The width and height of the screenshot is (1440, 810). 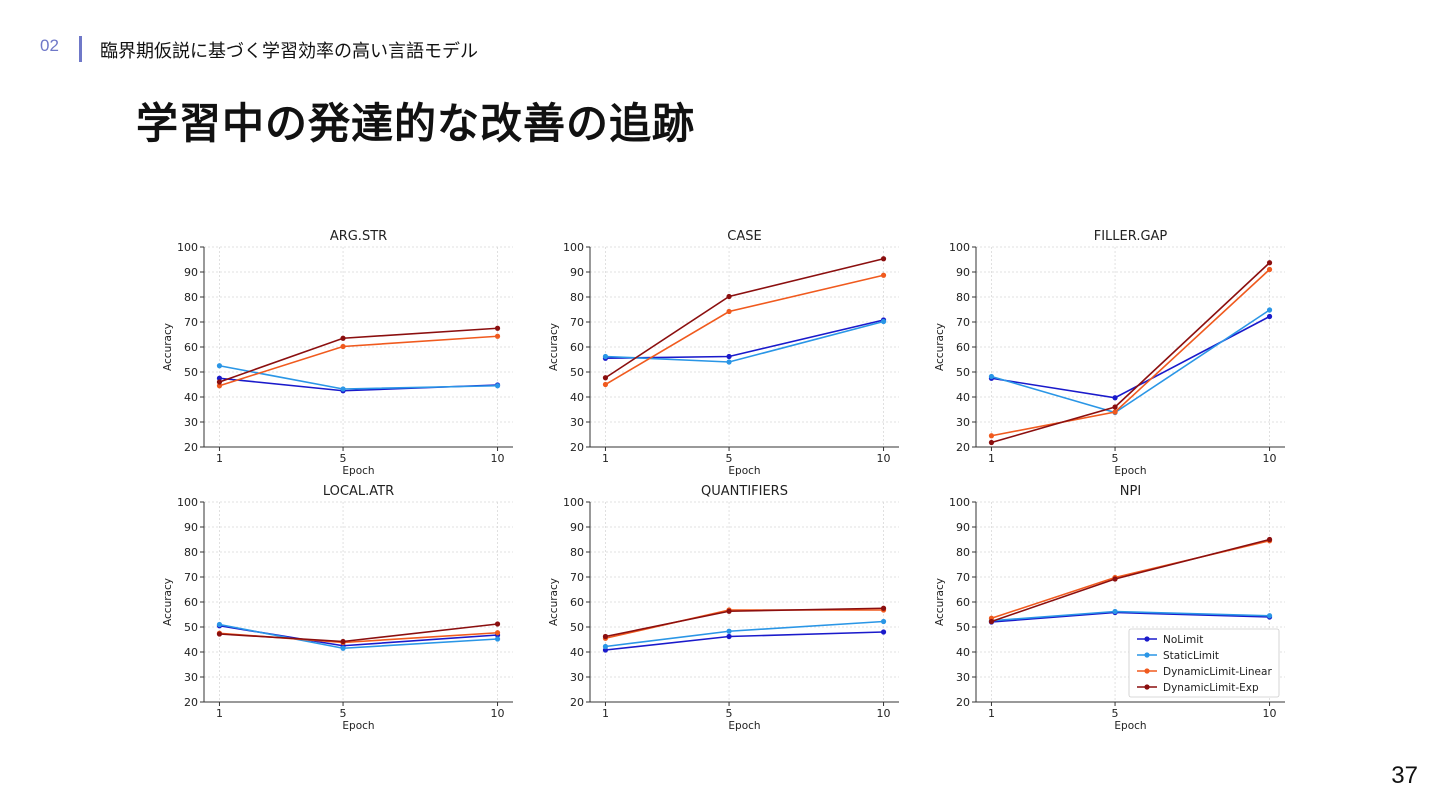 I want to click on section-number: 02, so click(x=49, y=45).